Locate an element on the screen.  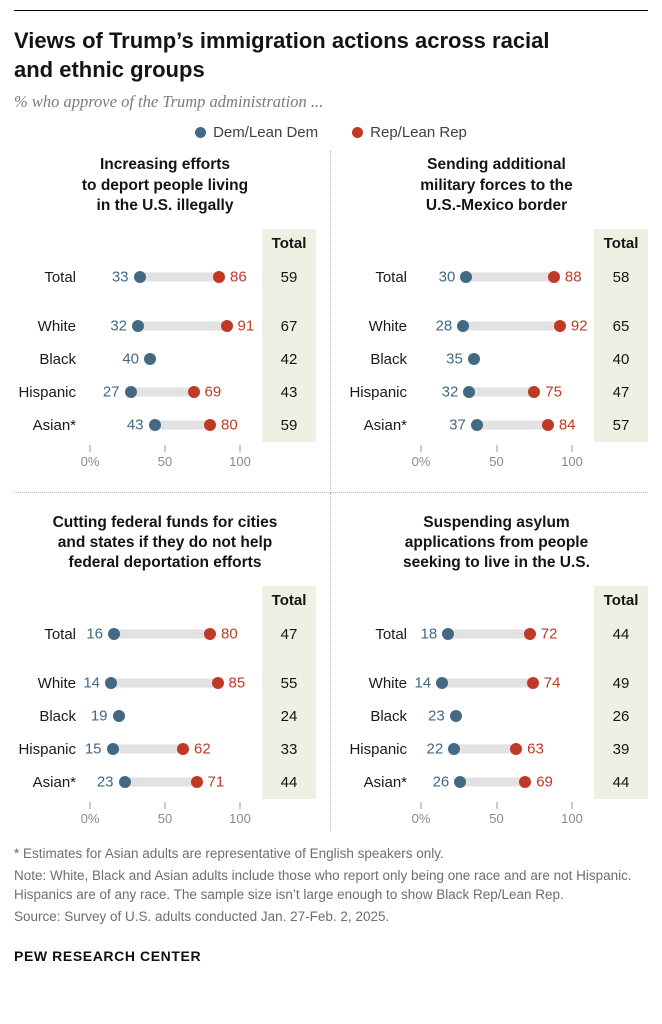
legend-item-dem: Dem/Lean Dem is located at coordinates (256, 132).